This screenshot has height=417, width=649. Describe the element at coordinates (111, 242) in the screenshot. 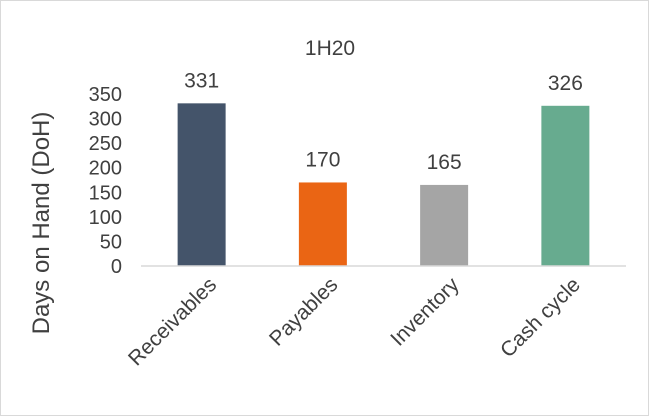

I see `y-tick-label: 50` at that location.